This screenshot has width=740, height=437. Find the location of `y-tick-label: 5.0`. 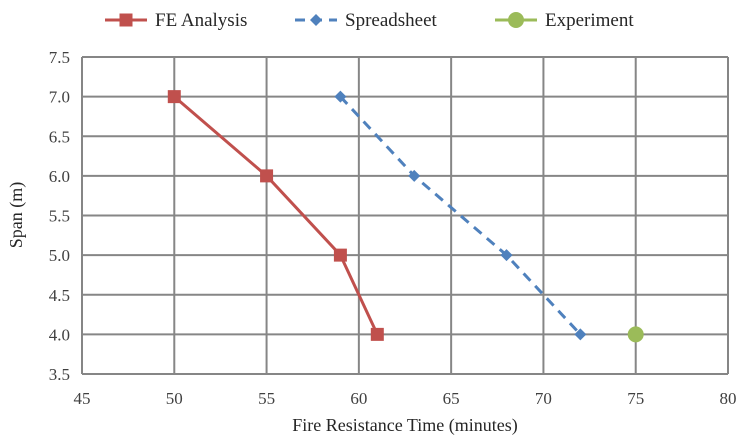

y-tick-label: 5.0 is located at coordinates (59, 255).